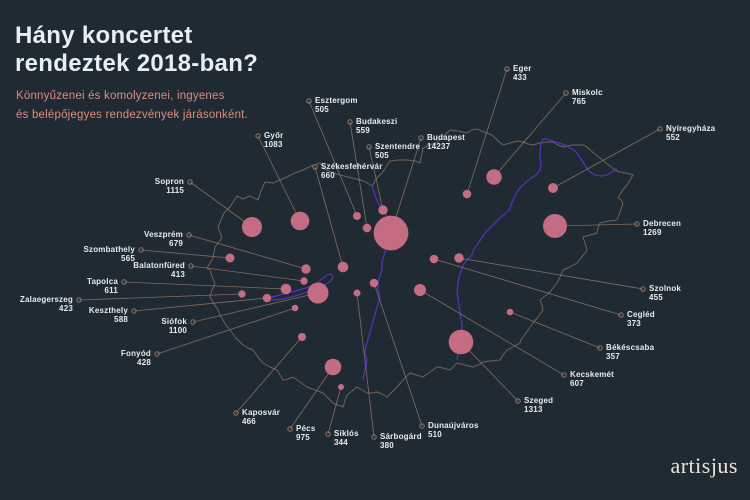 Image resolution: width=750 pixels, height=500 pixels. What do you see at coordinates (157, 354) in the screenshot?
I see `label-marker-fonyod` at bounding box center [157, 354].